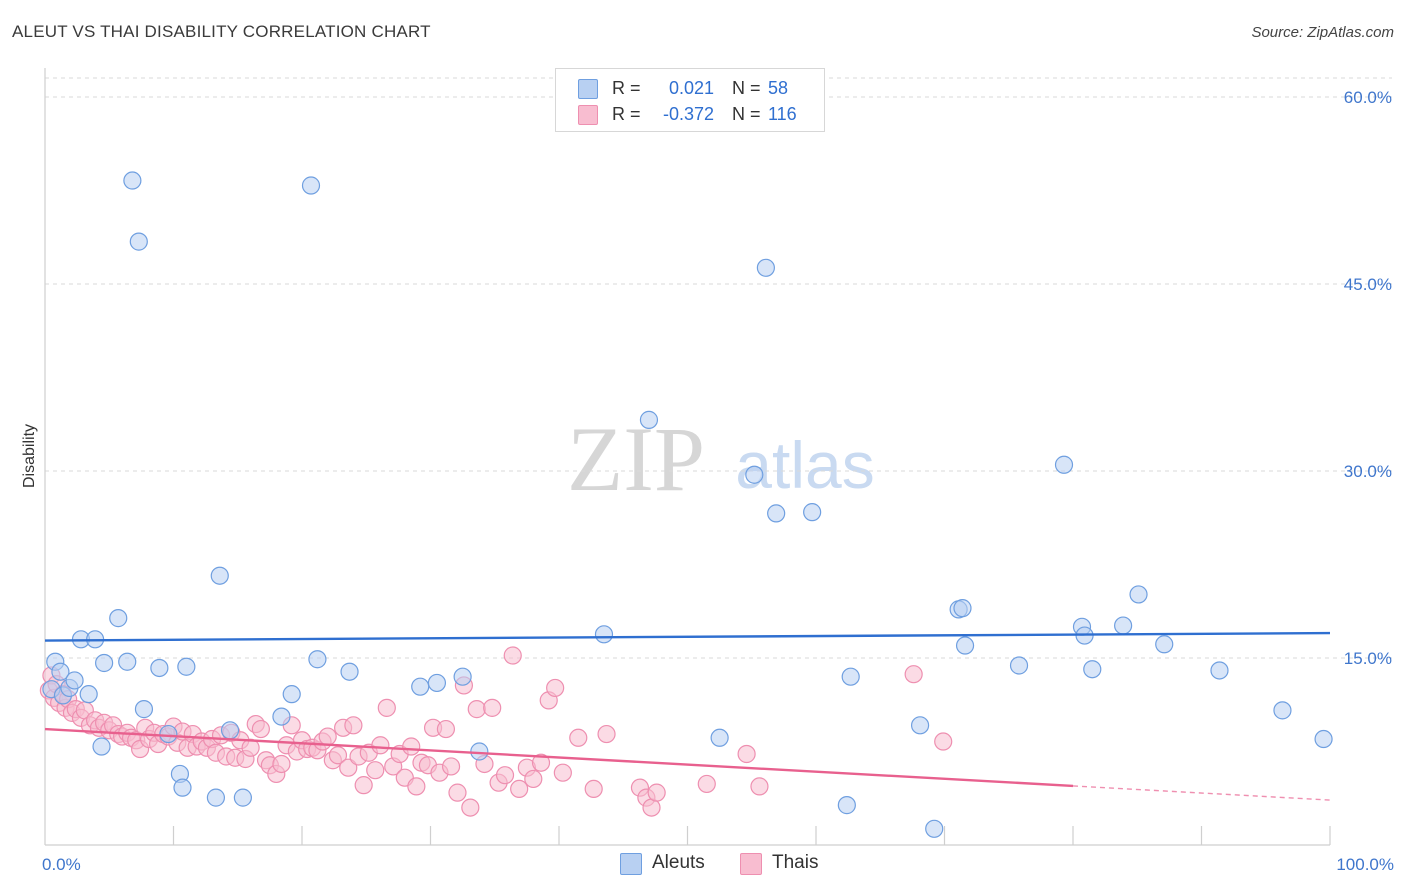 The image size is (1406, 892). Describe the element at coordinates (795, 862) in the screenshot. I see `thais-legend-label: Thais` at that location.